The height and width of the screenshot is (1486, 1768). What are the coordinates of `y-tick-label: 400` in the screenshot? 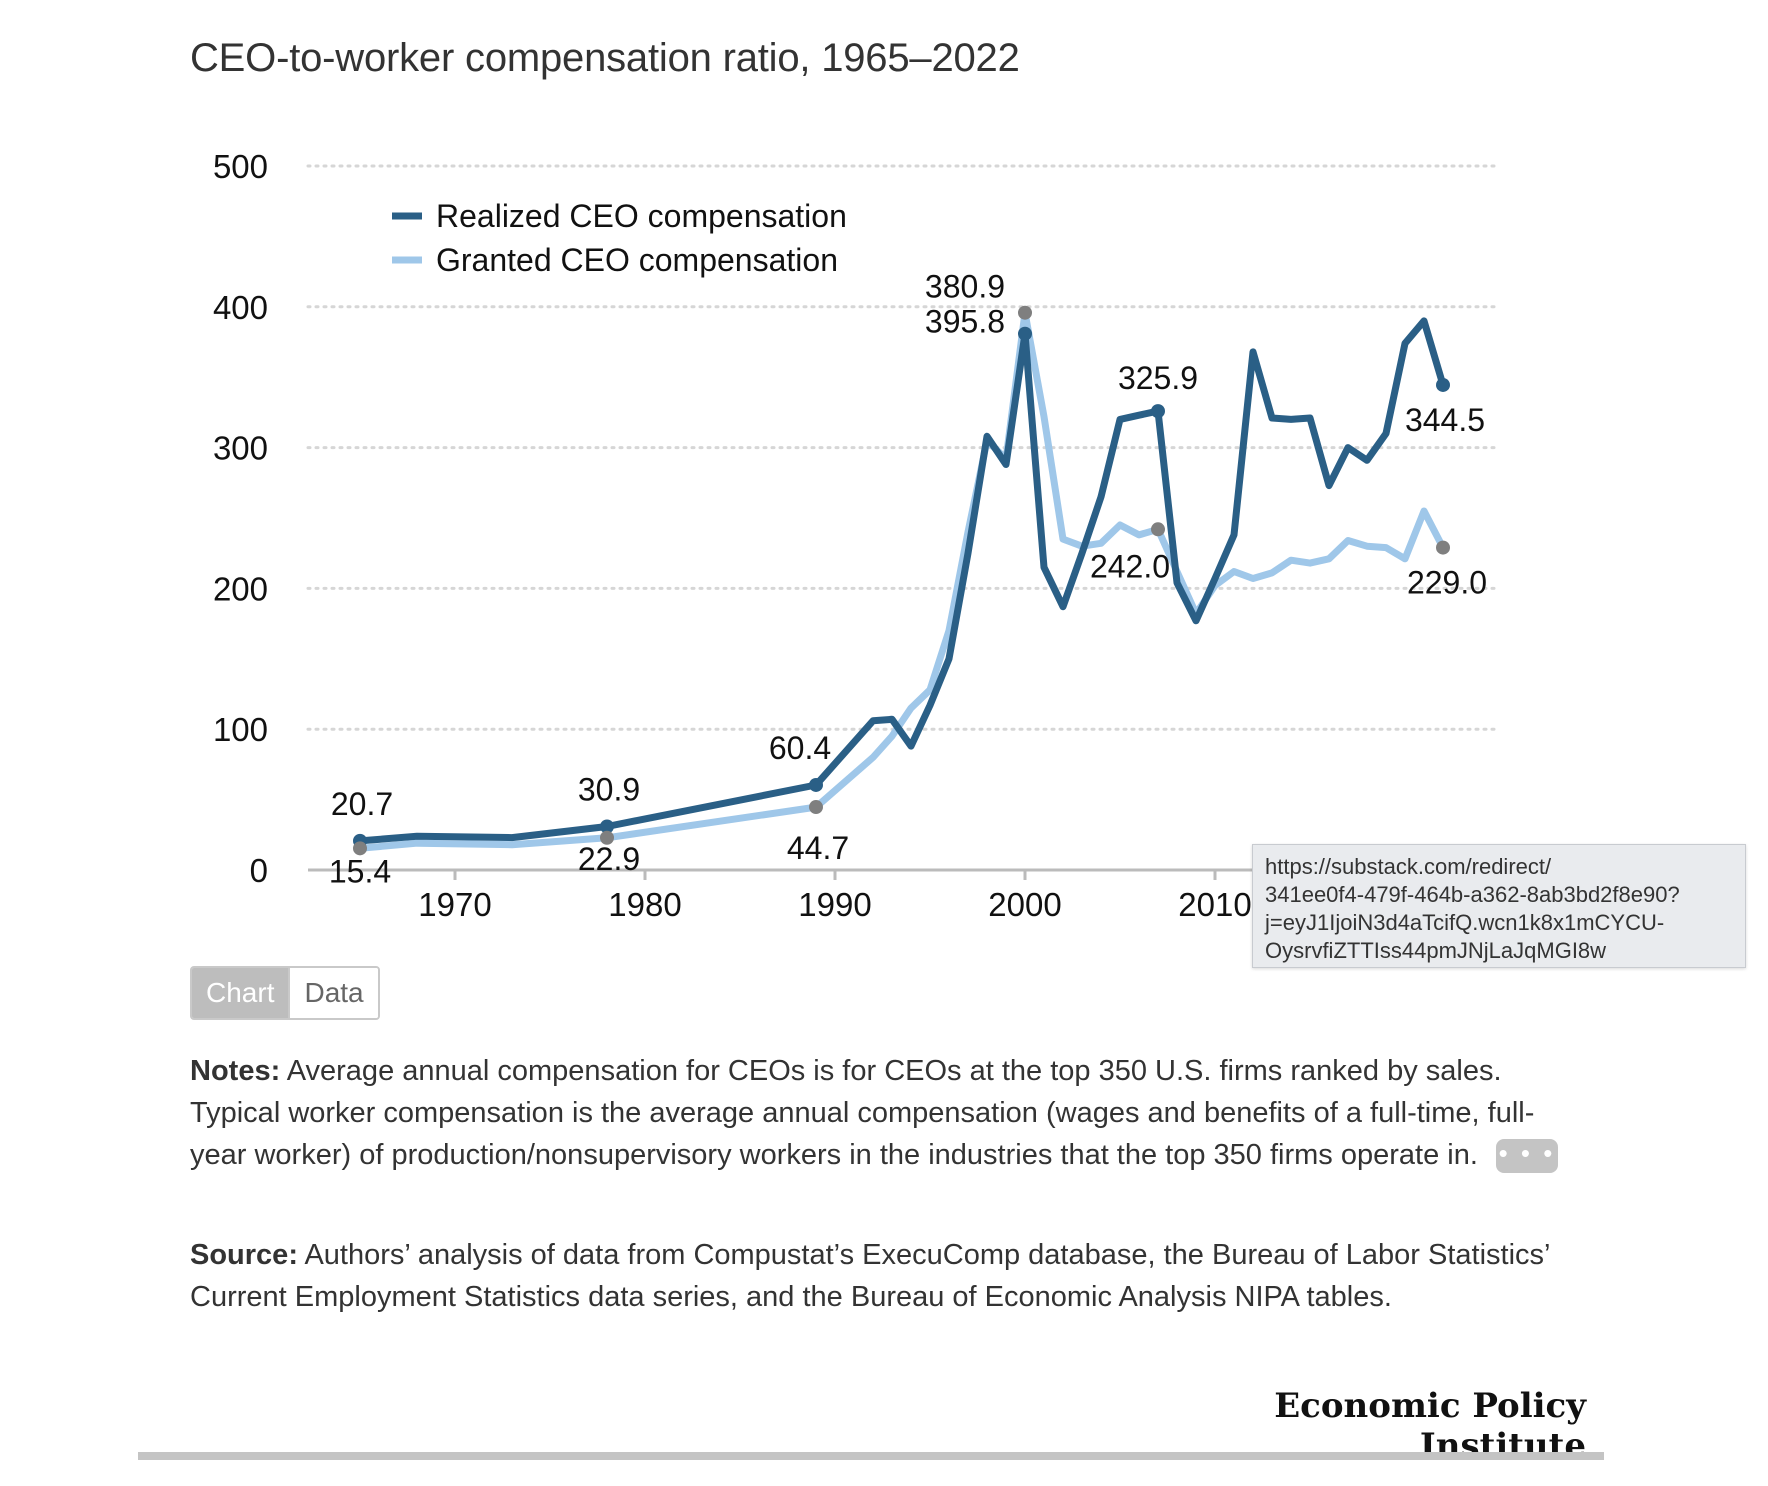 It's located at (240, 307).